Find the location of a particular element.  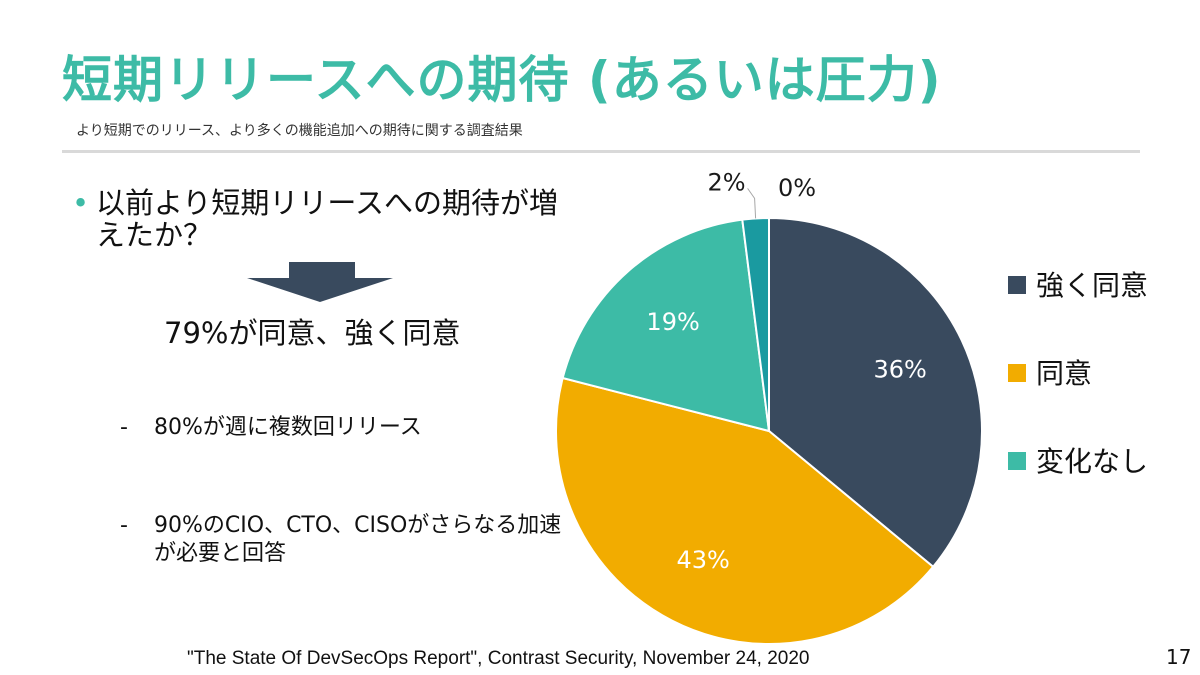

legend-item-0: 強く同意 is located at coordinates (1078, 284).